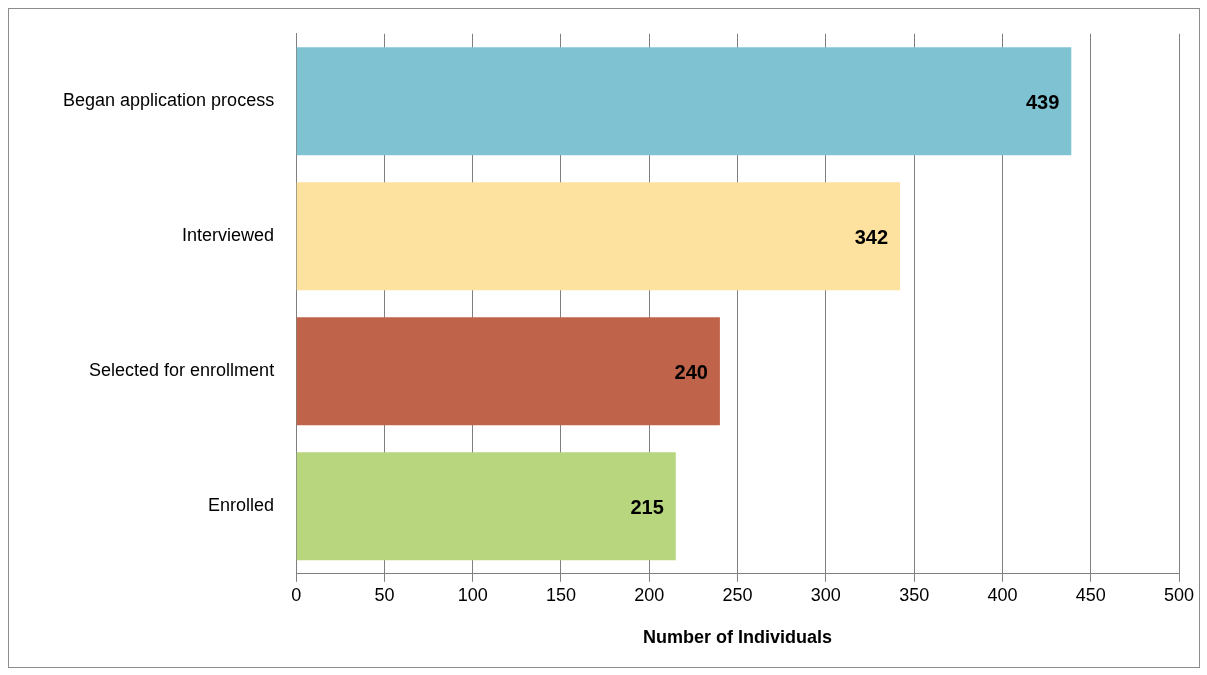 Image resolution: width=1207 pixels, height=675 pixels. What do you see at coordinates (241, 505) in the screenshot?
I see `y-tick-label: Enrolled` at bounding box center [241, 505].